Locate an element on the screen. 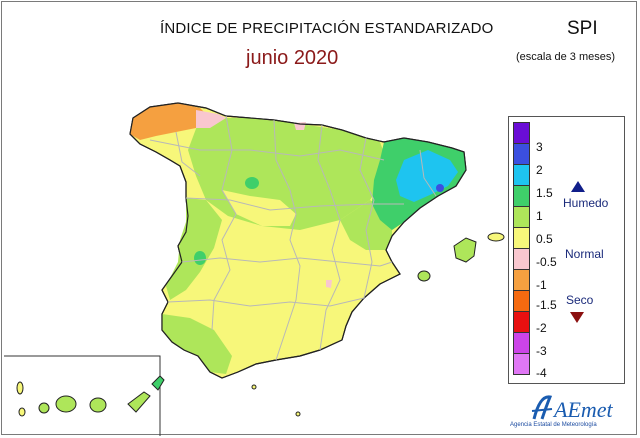 The height and width of the screenshot is (438, 640). legend-tick: 3 is located at coordinates (539, 147).